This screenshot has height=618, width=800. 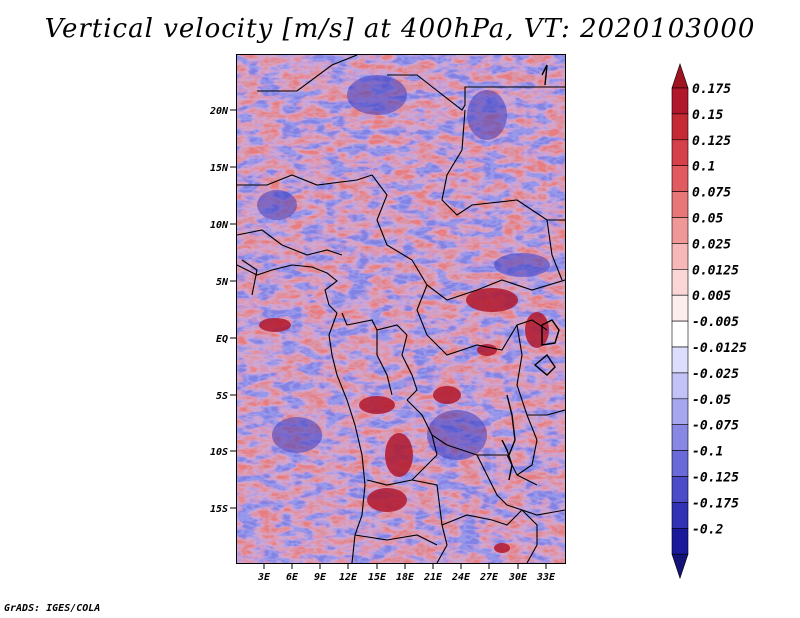 What do you see at coordinates (711, 141) in the screenshot?
I see `colorbar-label: 0.125` at bounding box center [711, 141].